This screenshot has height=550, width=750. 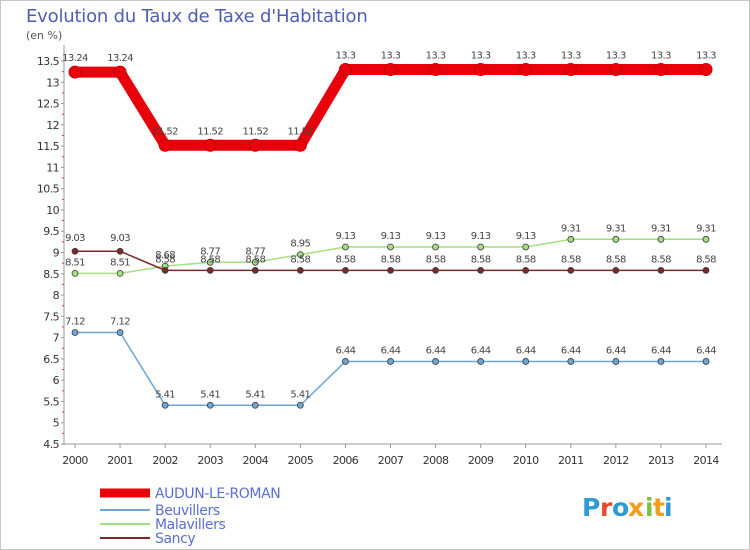 I want to click on y-tick-label: 11.5, so click(x=48, y=146).